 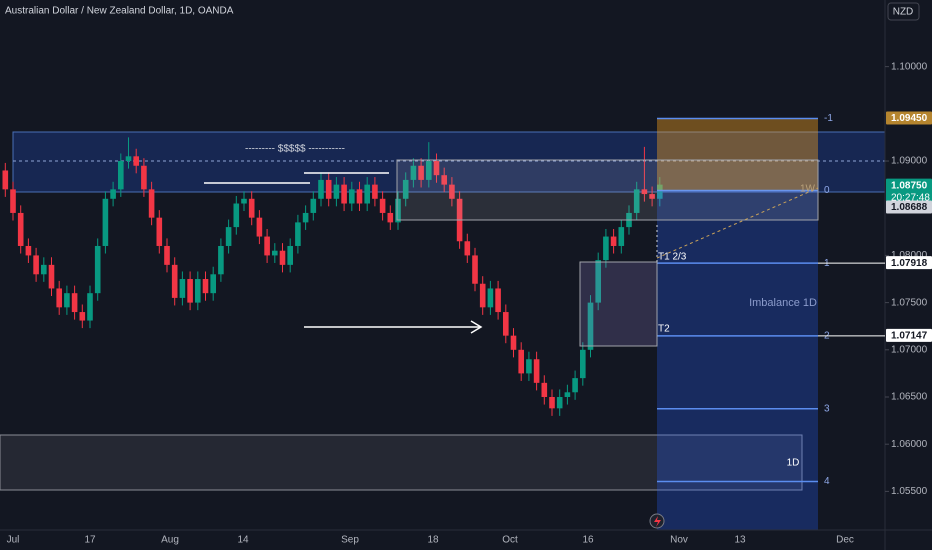 I want to click on price-label: 1.09450, so click(x=909, y=118).